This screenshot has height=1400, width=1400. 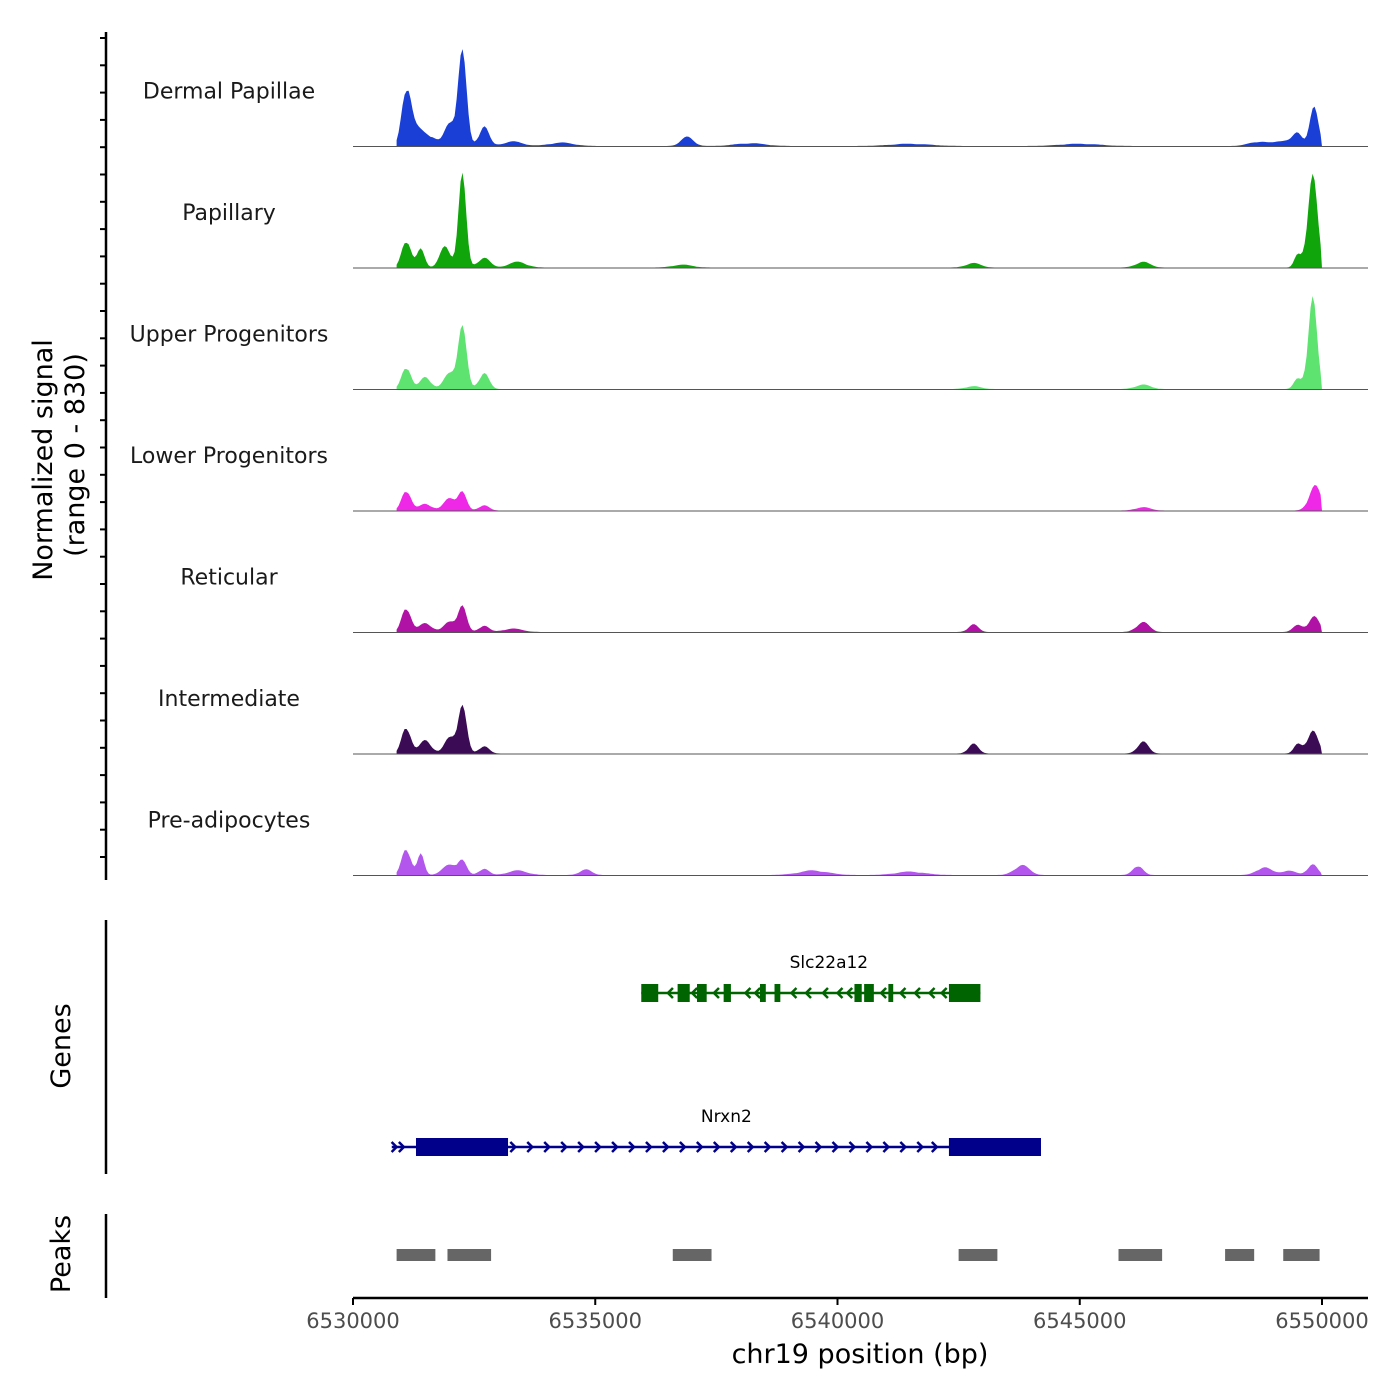 I want to click on track-upper-progenitors: Upper Progenitors, so click(x=749, y=343).